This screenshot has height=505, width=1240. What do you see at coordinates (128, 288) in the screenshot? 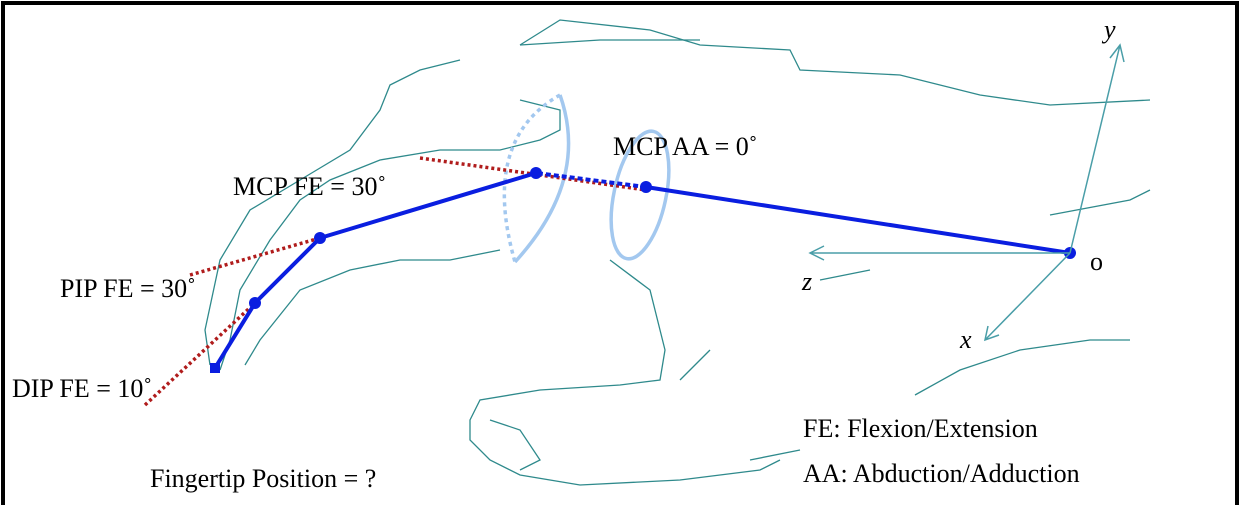
I see `joint-label: PIP FE = 30˚` at bounding box center [128, 288].